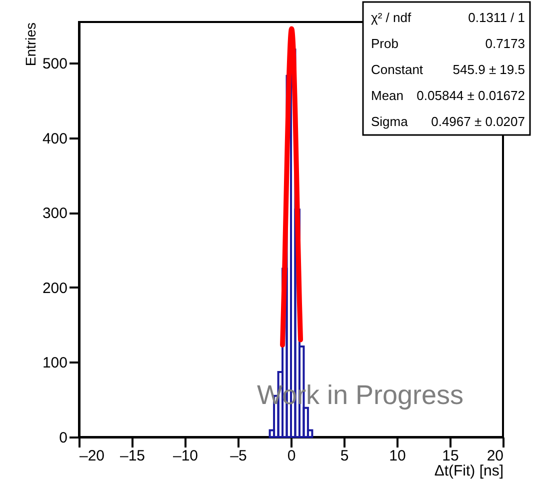 Image resolution: width=556 pixels, height=483 pixels. I want to click on x-tick-label: –20, so click(92, 456).